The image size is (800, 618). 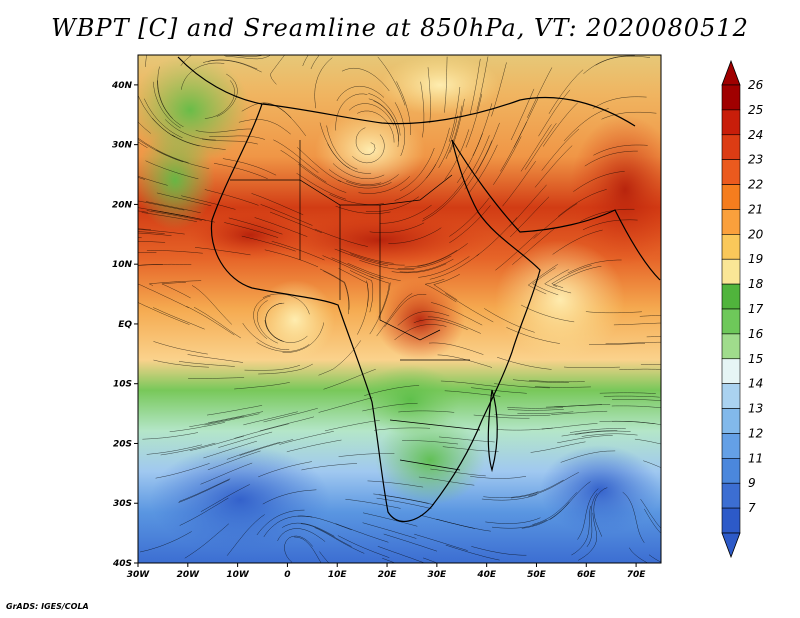 What do you see at coordinates (755, 135) in the screenshot?
I see `colorbar-label: 24` at bounding box center [755, 135].